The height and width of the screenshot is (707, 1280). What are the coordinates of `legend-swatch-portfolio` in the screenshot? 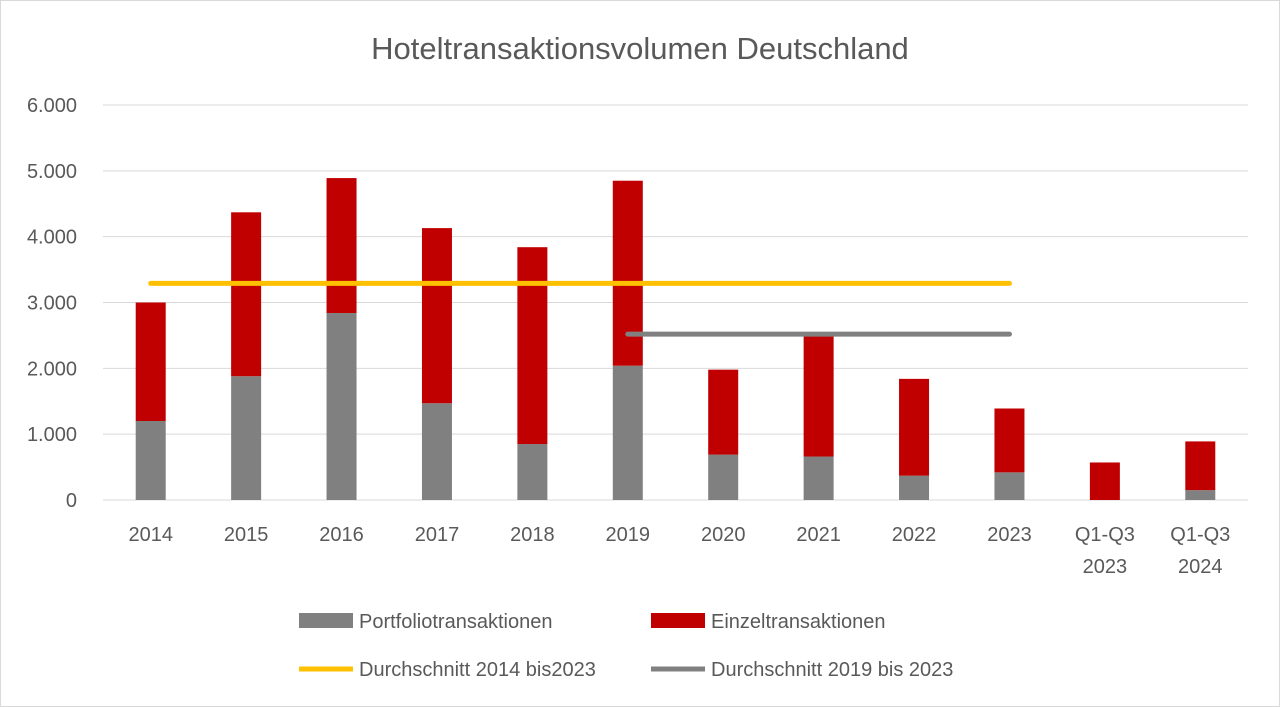 It's located at (326, 620).